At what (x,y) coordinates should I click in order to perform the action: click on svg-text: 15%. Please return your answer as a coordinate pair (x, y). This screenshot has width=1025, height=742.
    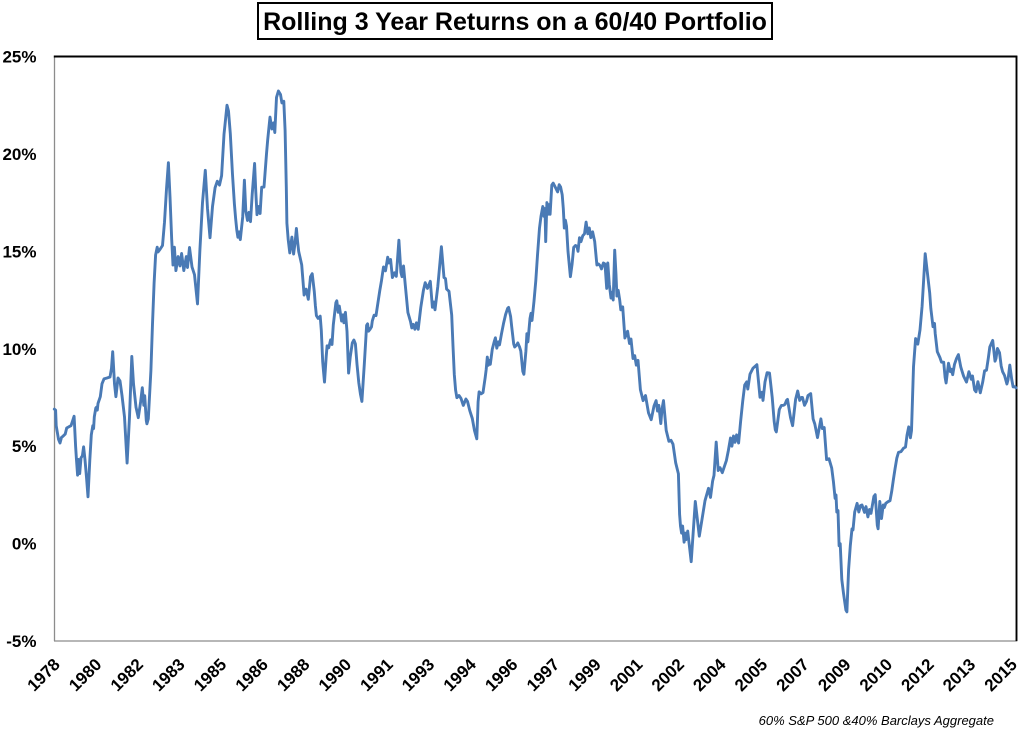
    Looking at the image, I should click on (19, 251).